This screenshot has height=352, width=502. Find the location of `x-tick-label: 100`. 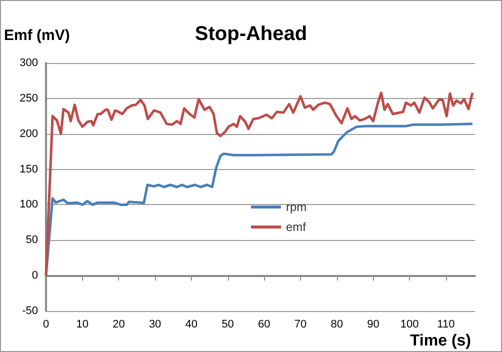

x-tick-label: 100 is located at coordinates (409, 324).